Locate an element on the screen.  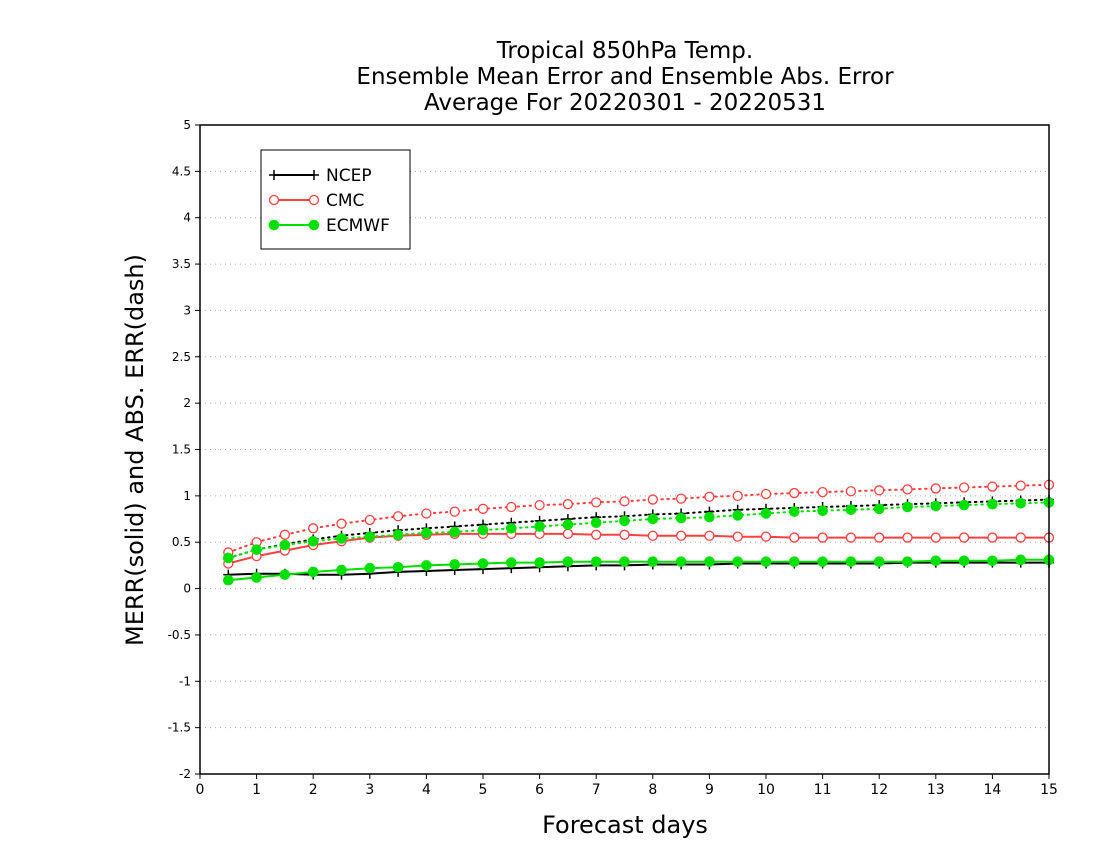
x-axis-label: Forecast days is located at coordinates (625, 825).